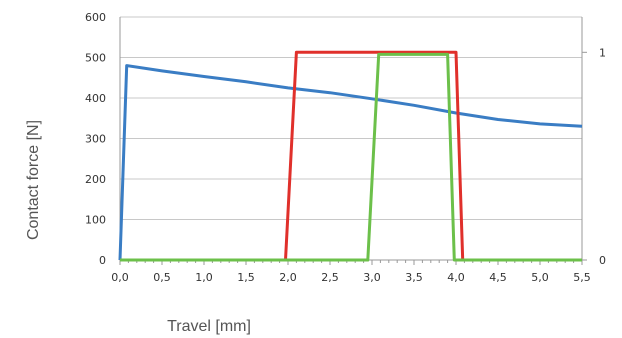 The width and height of the screenshot is (622, 338). What do you see at coordinates (102, 260) in the screenshot?
I see `y-tick-label: 0` at bounding box center [102, 260].